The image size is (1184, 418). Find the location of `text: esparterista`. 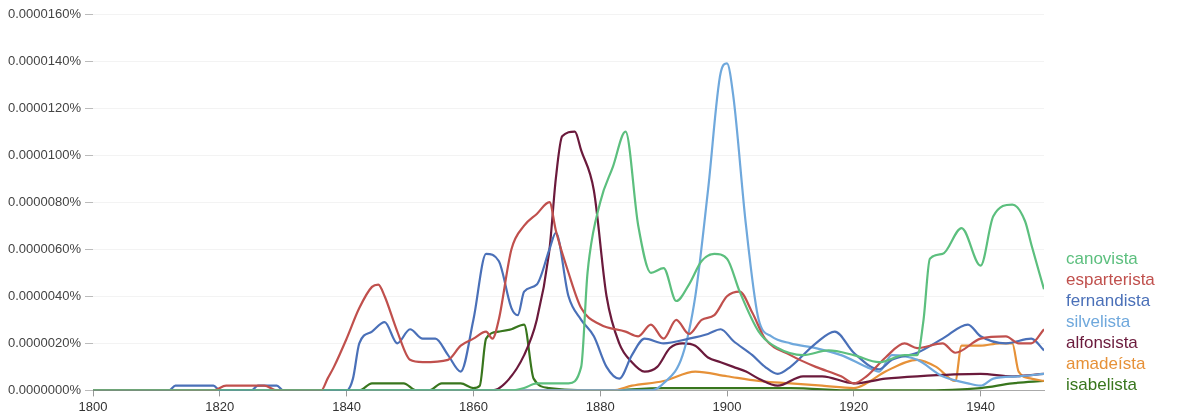

text: esparterista is located at coordinates (1111, 279).